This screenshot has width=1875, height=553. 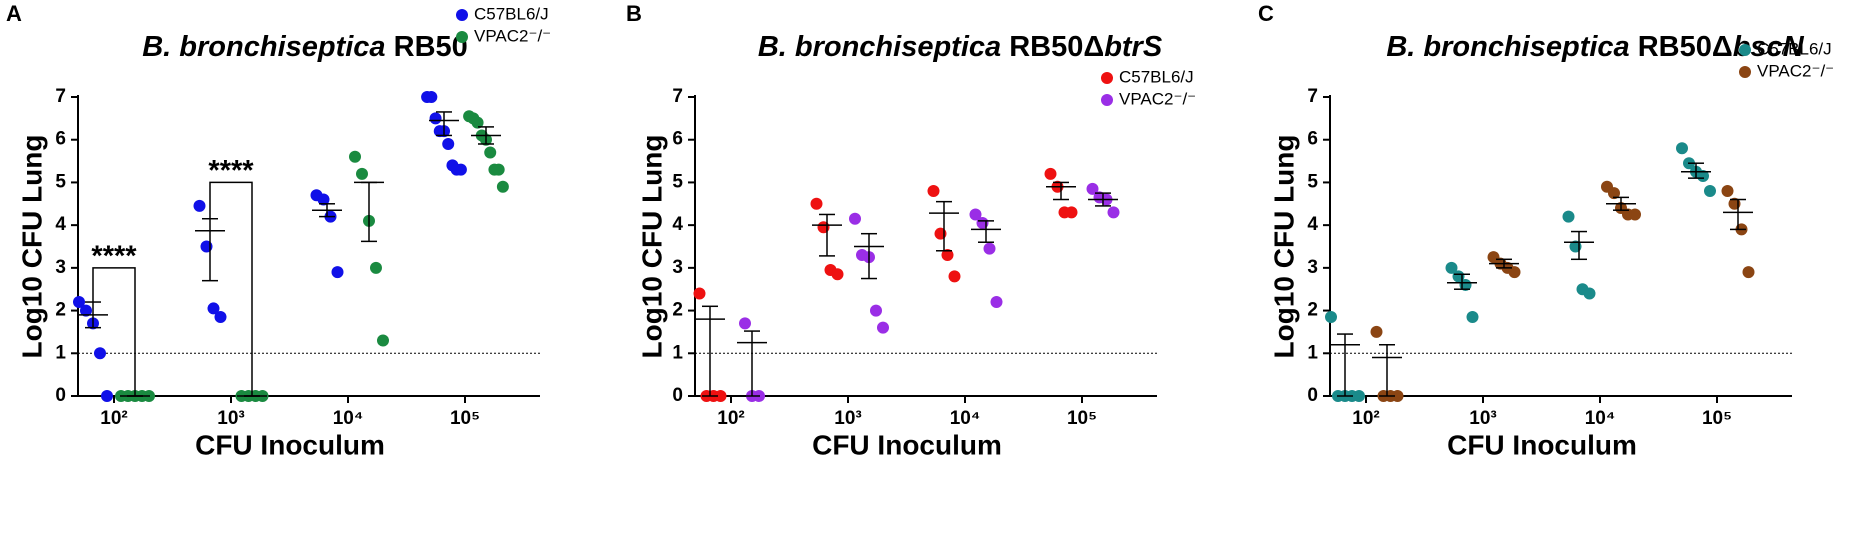 What do you see at coordinates (14, 13) in the screenshot?
I see `panel-letter: A` at bounding box center [14, 13].